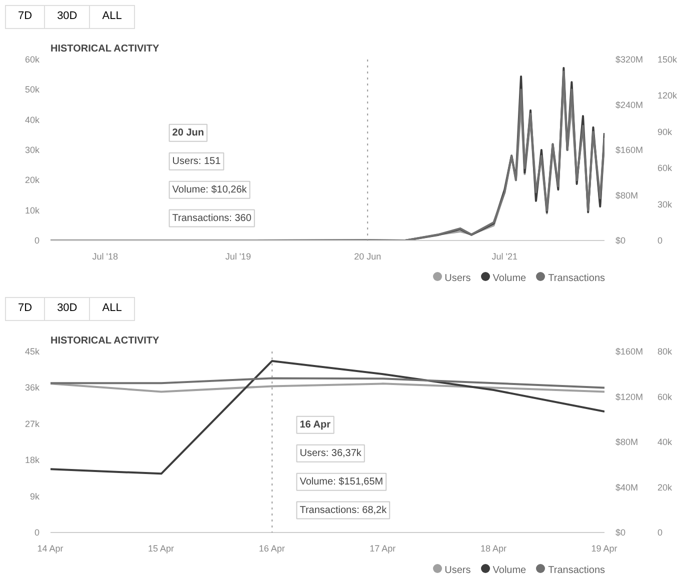  Describe the element at coordinates (630, 105) in the screenshot. I see `y2-tick-label: $240M` at that location.